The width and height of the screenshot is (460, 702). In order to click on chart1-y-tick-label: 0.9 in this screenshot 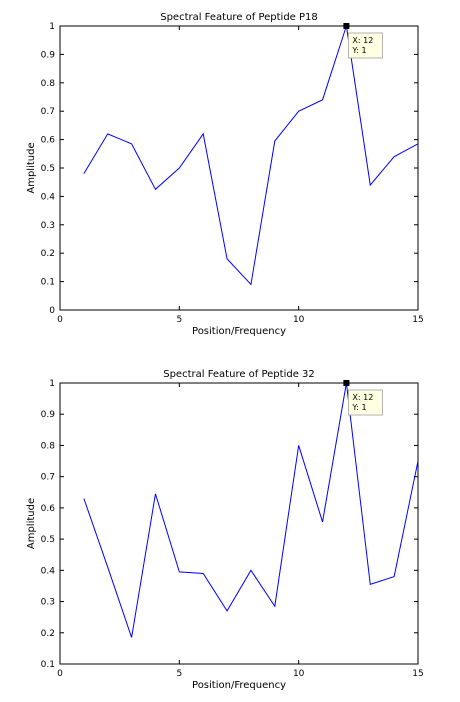, I will do `click(48, 55)`.